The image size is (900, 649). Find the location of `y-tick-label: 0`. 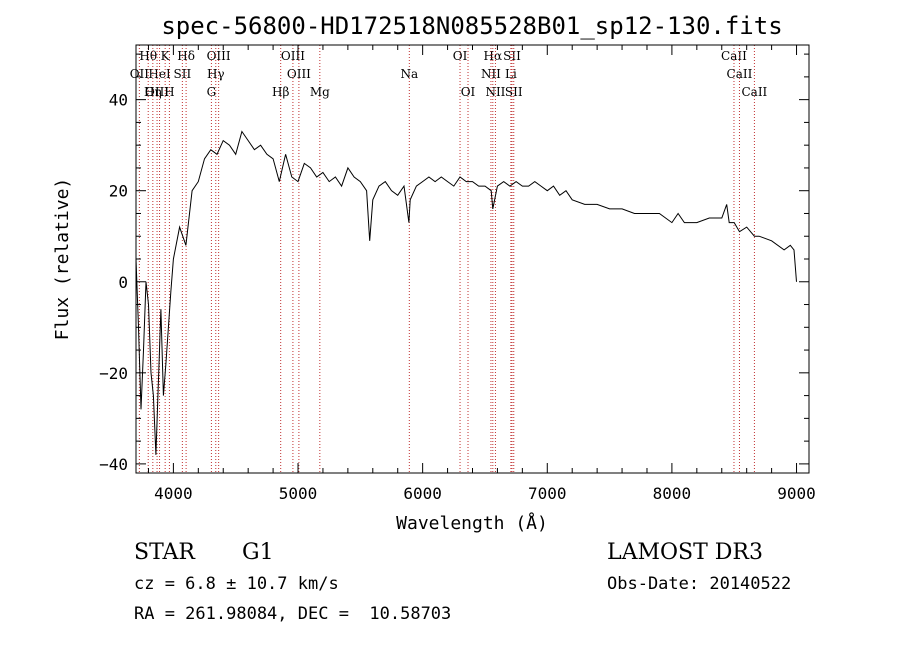

y-tick-label: 0 is located at coordinates (123, 282).